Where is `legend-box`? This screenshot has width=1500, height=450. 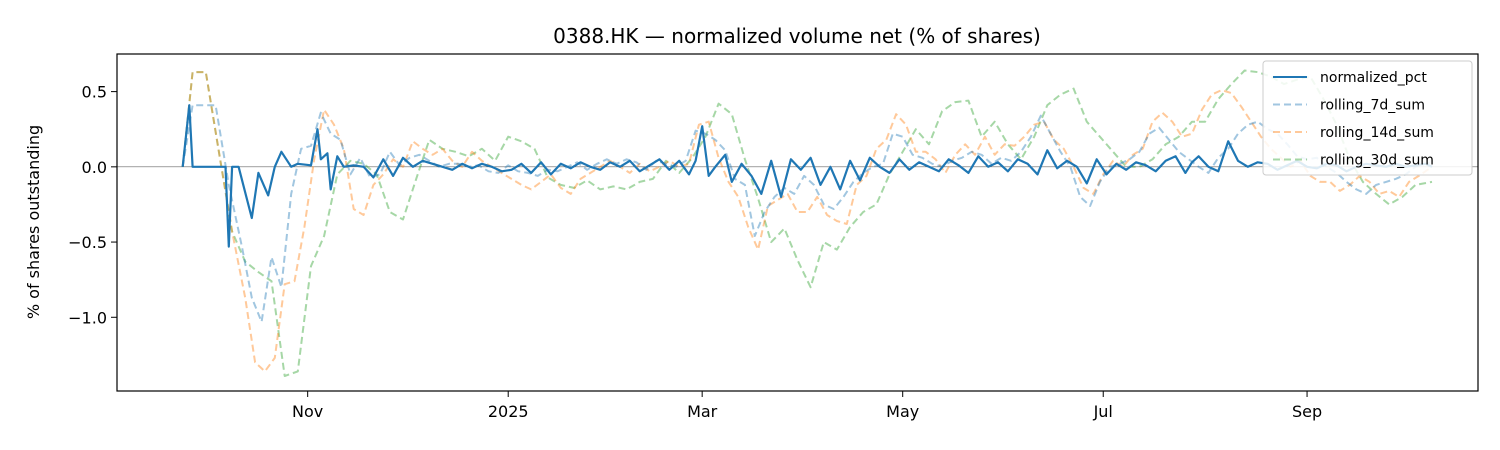
legend-box is located at coordinates (1367, 118).